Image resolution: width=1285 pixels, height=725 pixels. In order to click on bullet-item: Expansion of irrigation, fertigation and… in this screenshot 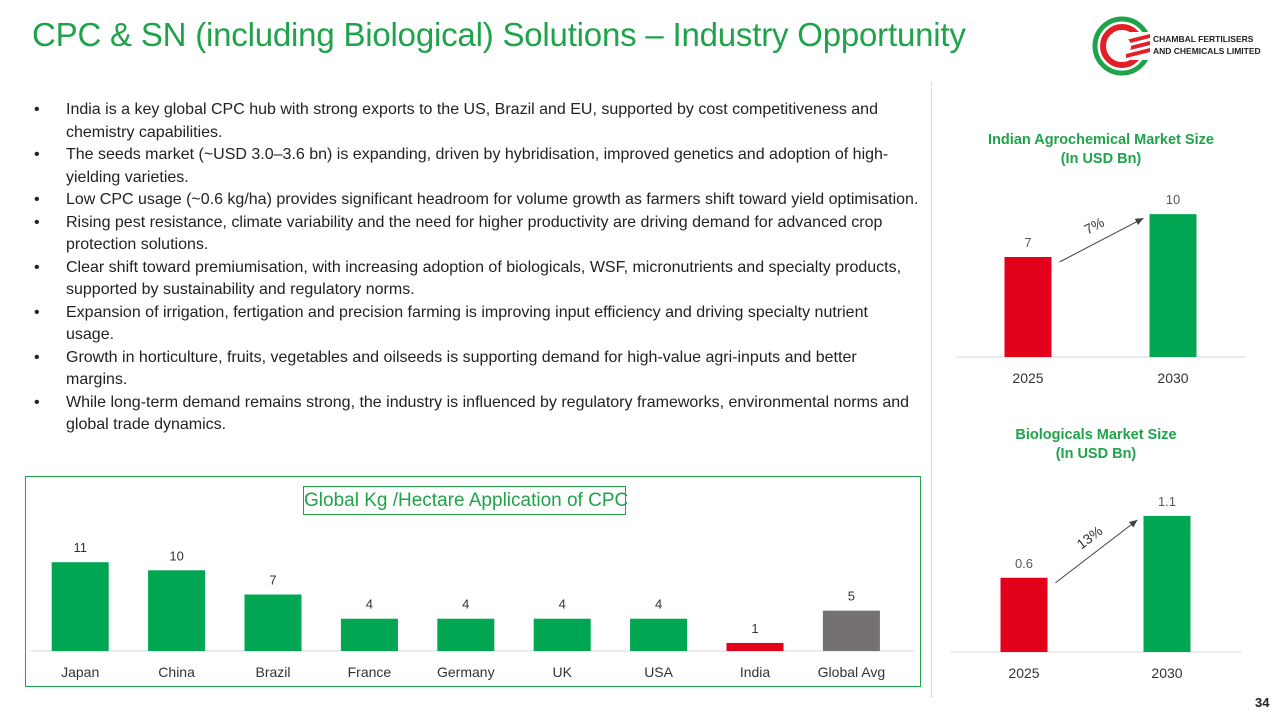, I will do `click(475, 324)`.